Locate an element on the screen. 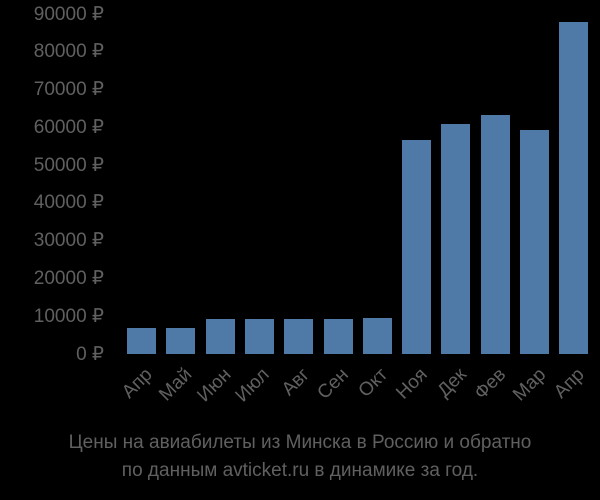 The height and width of the screenshot is (500, 600). x-tick-label: Ноя is located at coordinates (411, 384).